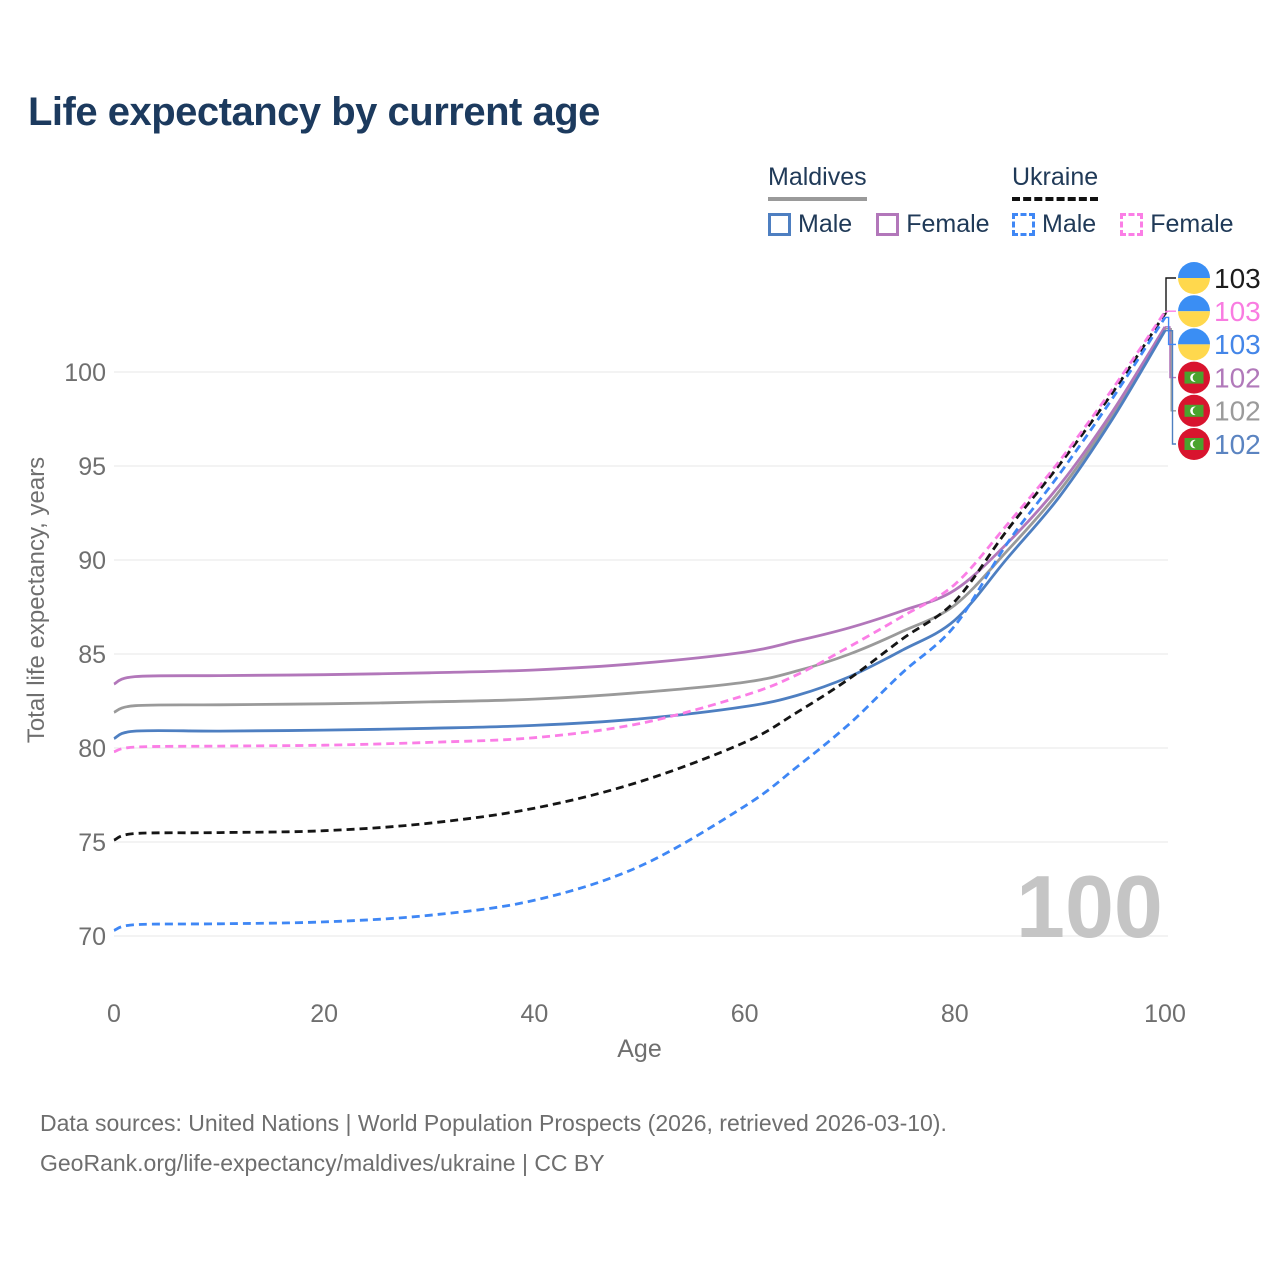  I want to click on end-label-value-maldives-female: 102, so click(1237, 377).